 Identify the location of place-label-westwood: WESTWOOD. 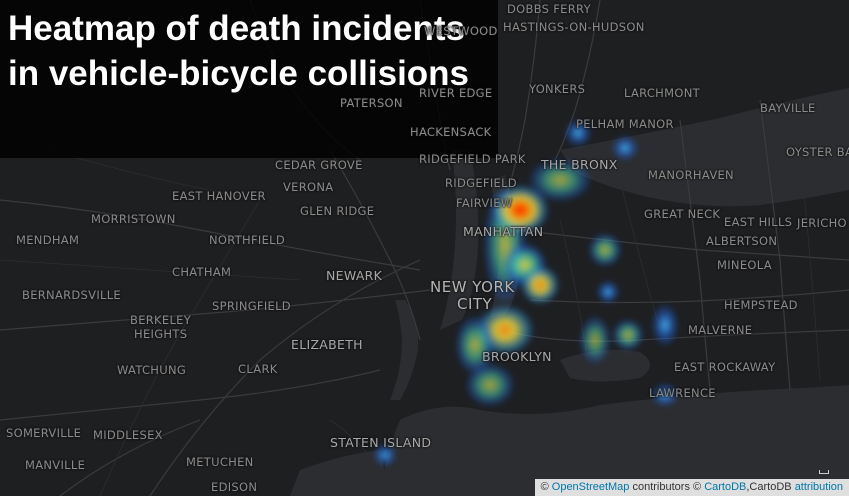
(461, 31).